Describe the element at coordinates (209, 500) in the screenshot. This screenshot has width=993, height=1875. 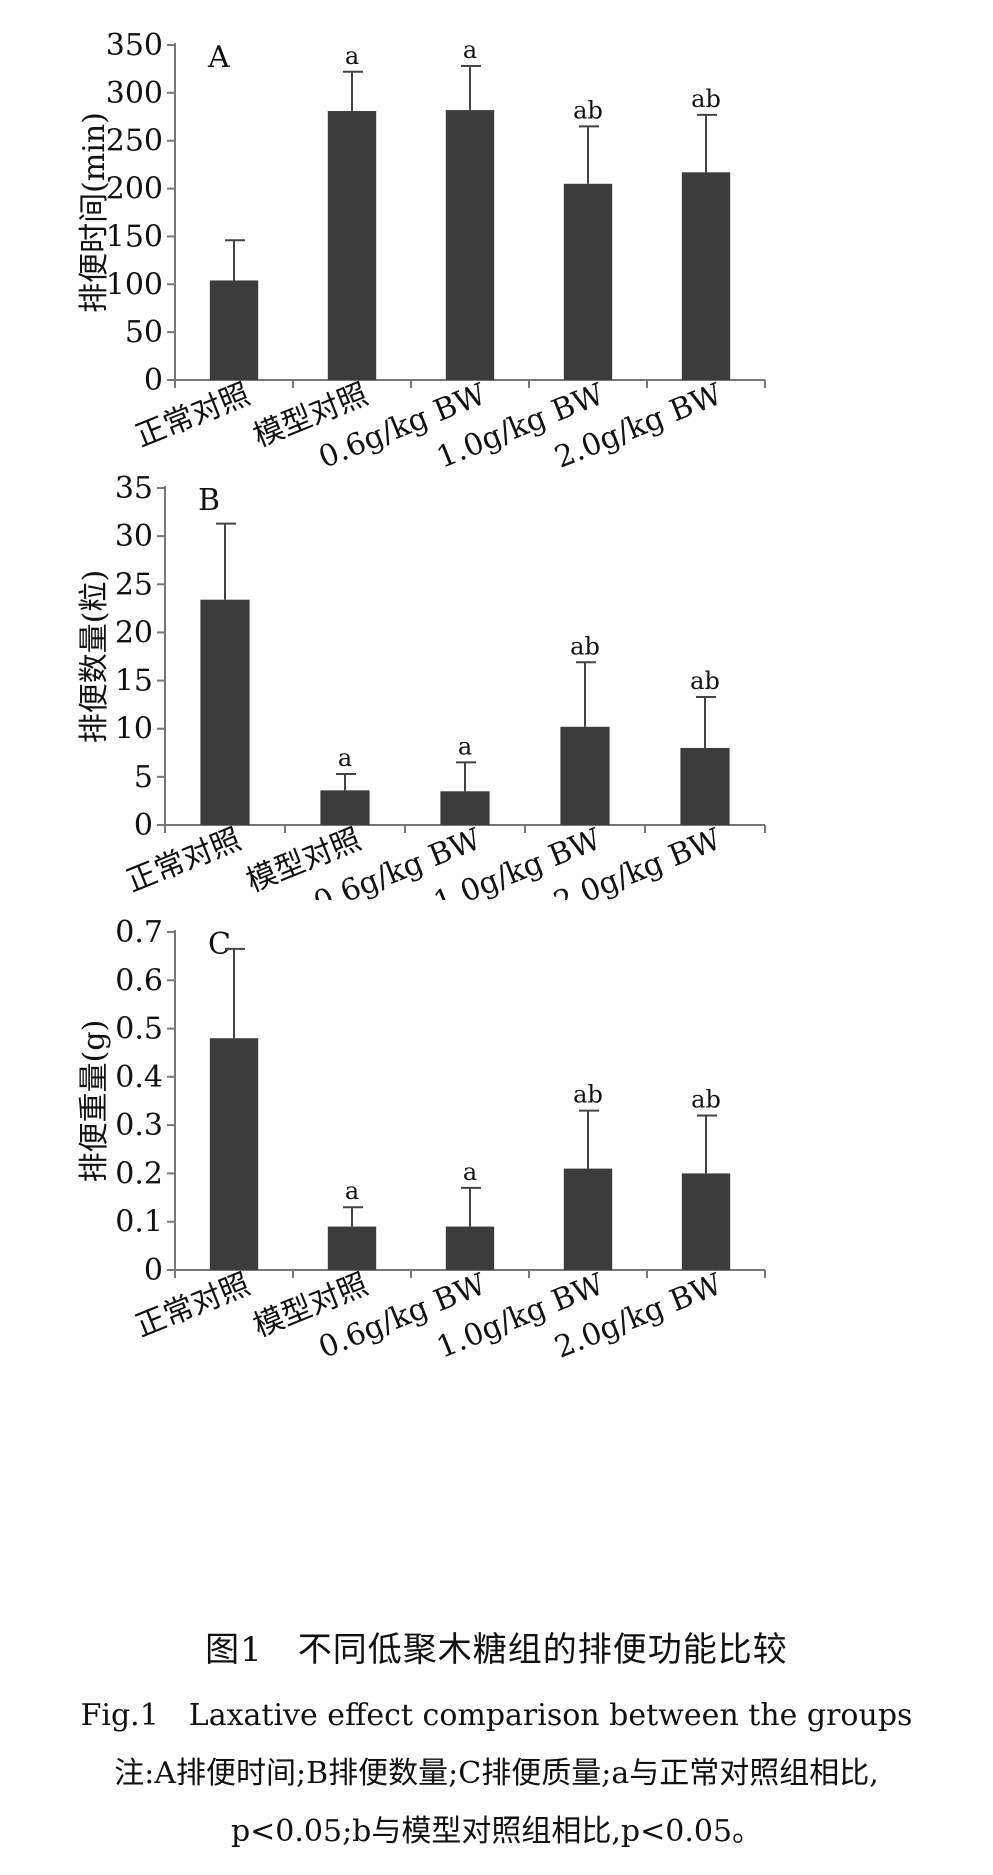
I see `panel-letter: B` at that location.